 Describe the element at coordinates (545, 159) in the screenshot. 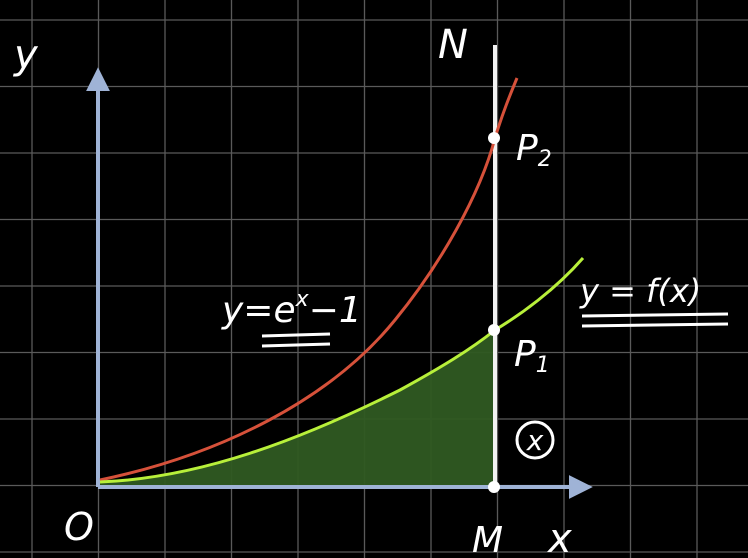

I see `point-p2-subscript: 2` at that location.